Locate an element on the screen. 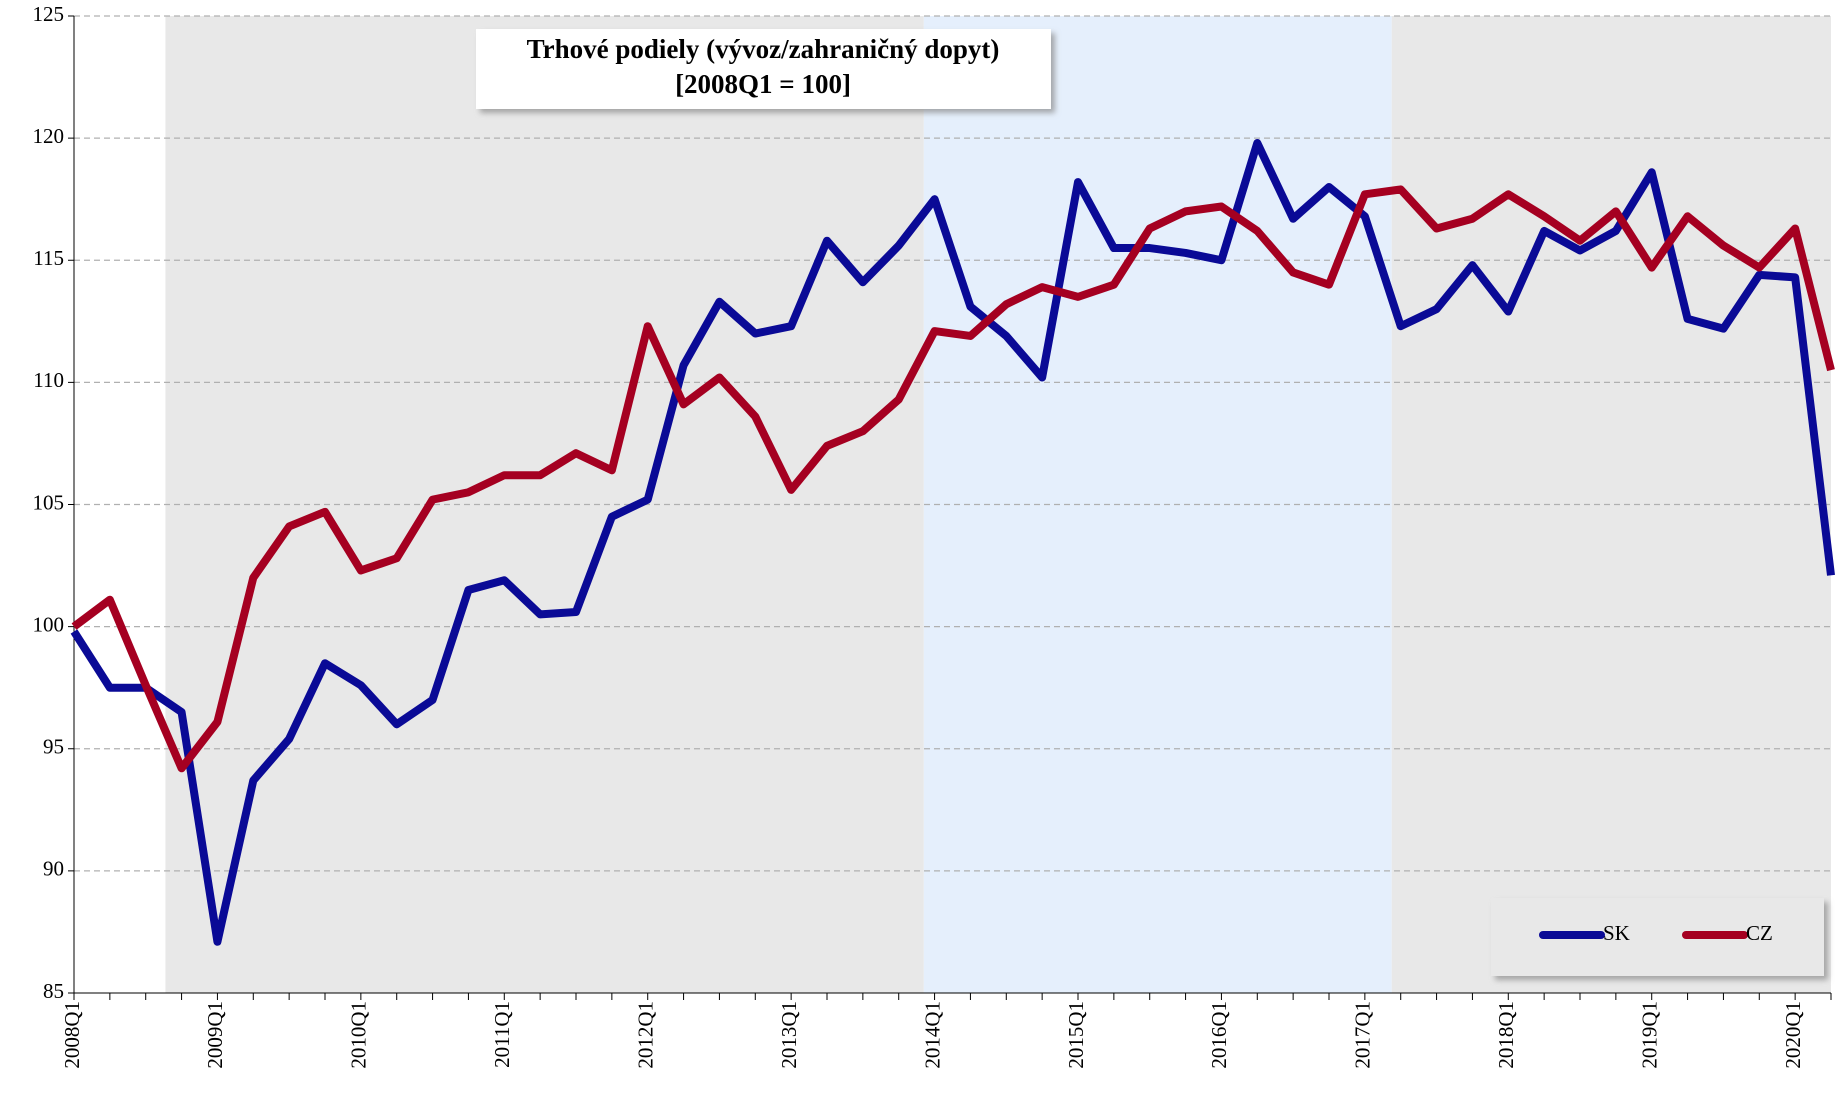 The width and height of the screenshot is (1837, 1098). x-tick-label: 2012Q1 is located at coordinates (646, 1035).